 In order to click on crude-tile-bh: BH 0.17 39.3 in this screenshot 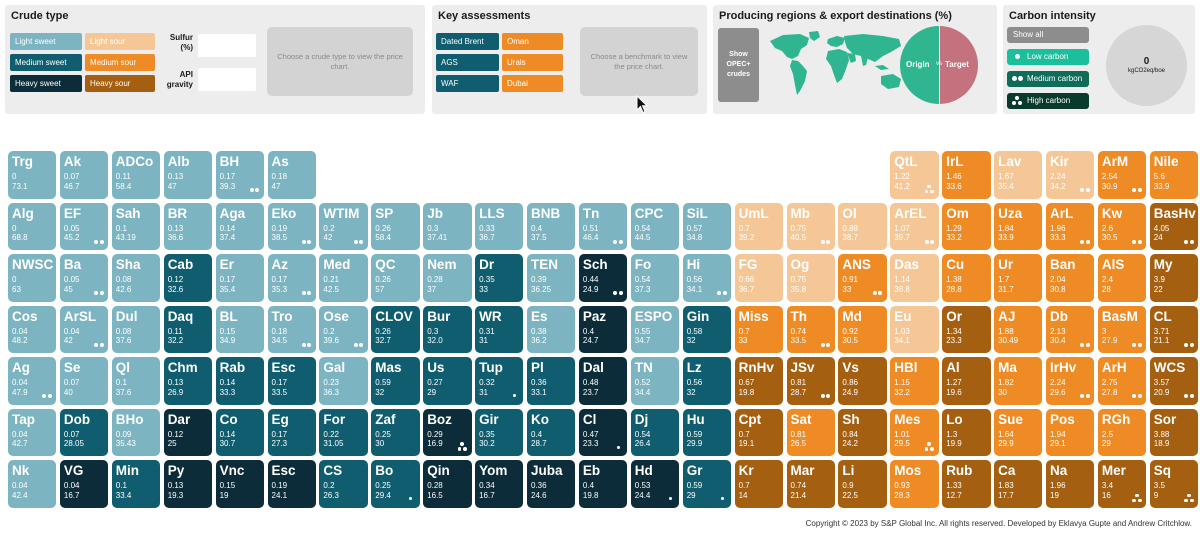, I will do `click(239, 175)`.